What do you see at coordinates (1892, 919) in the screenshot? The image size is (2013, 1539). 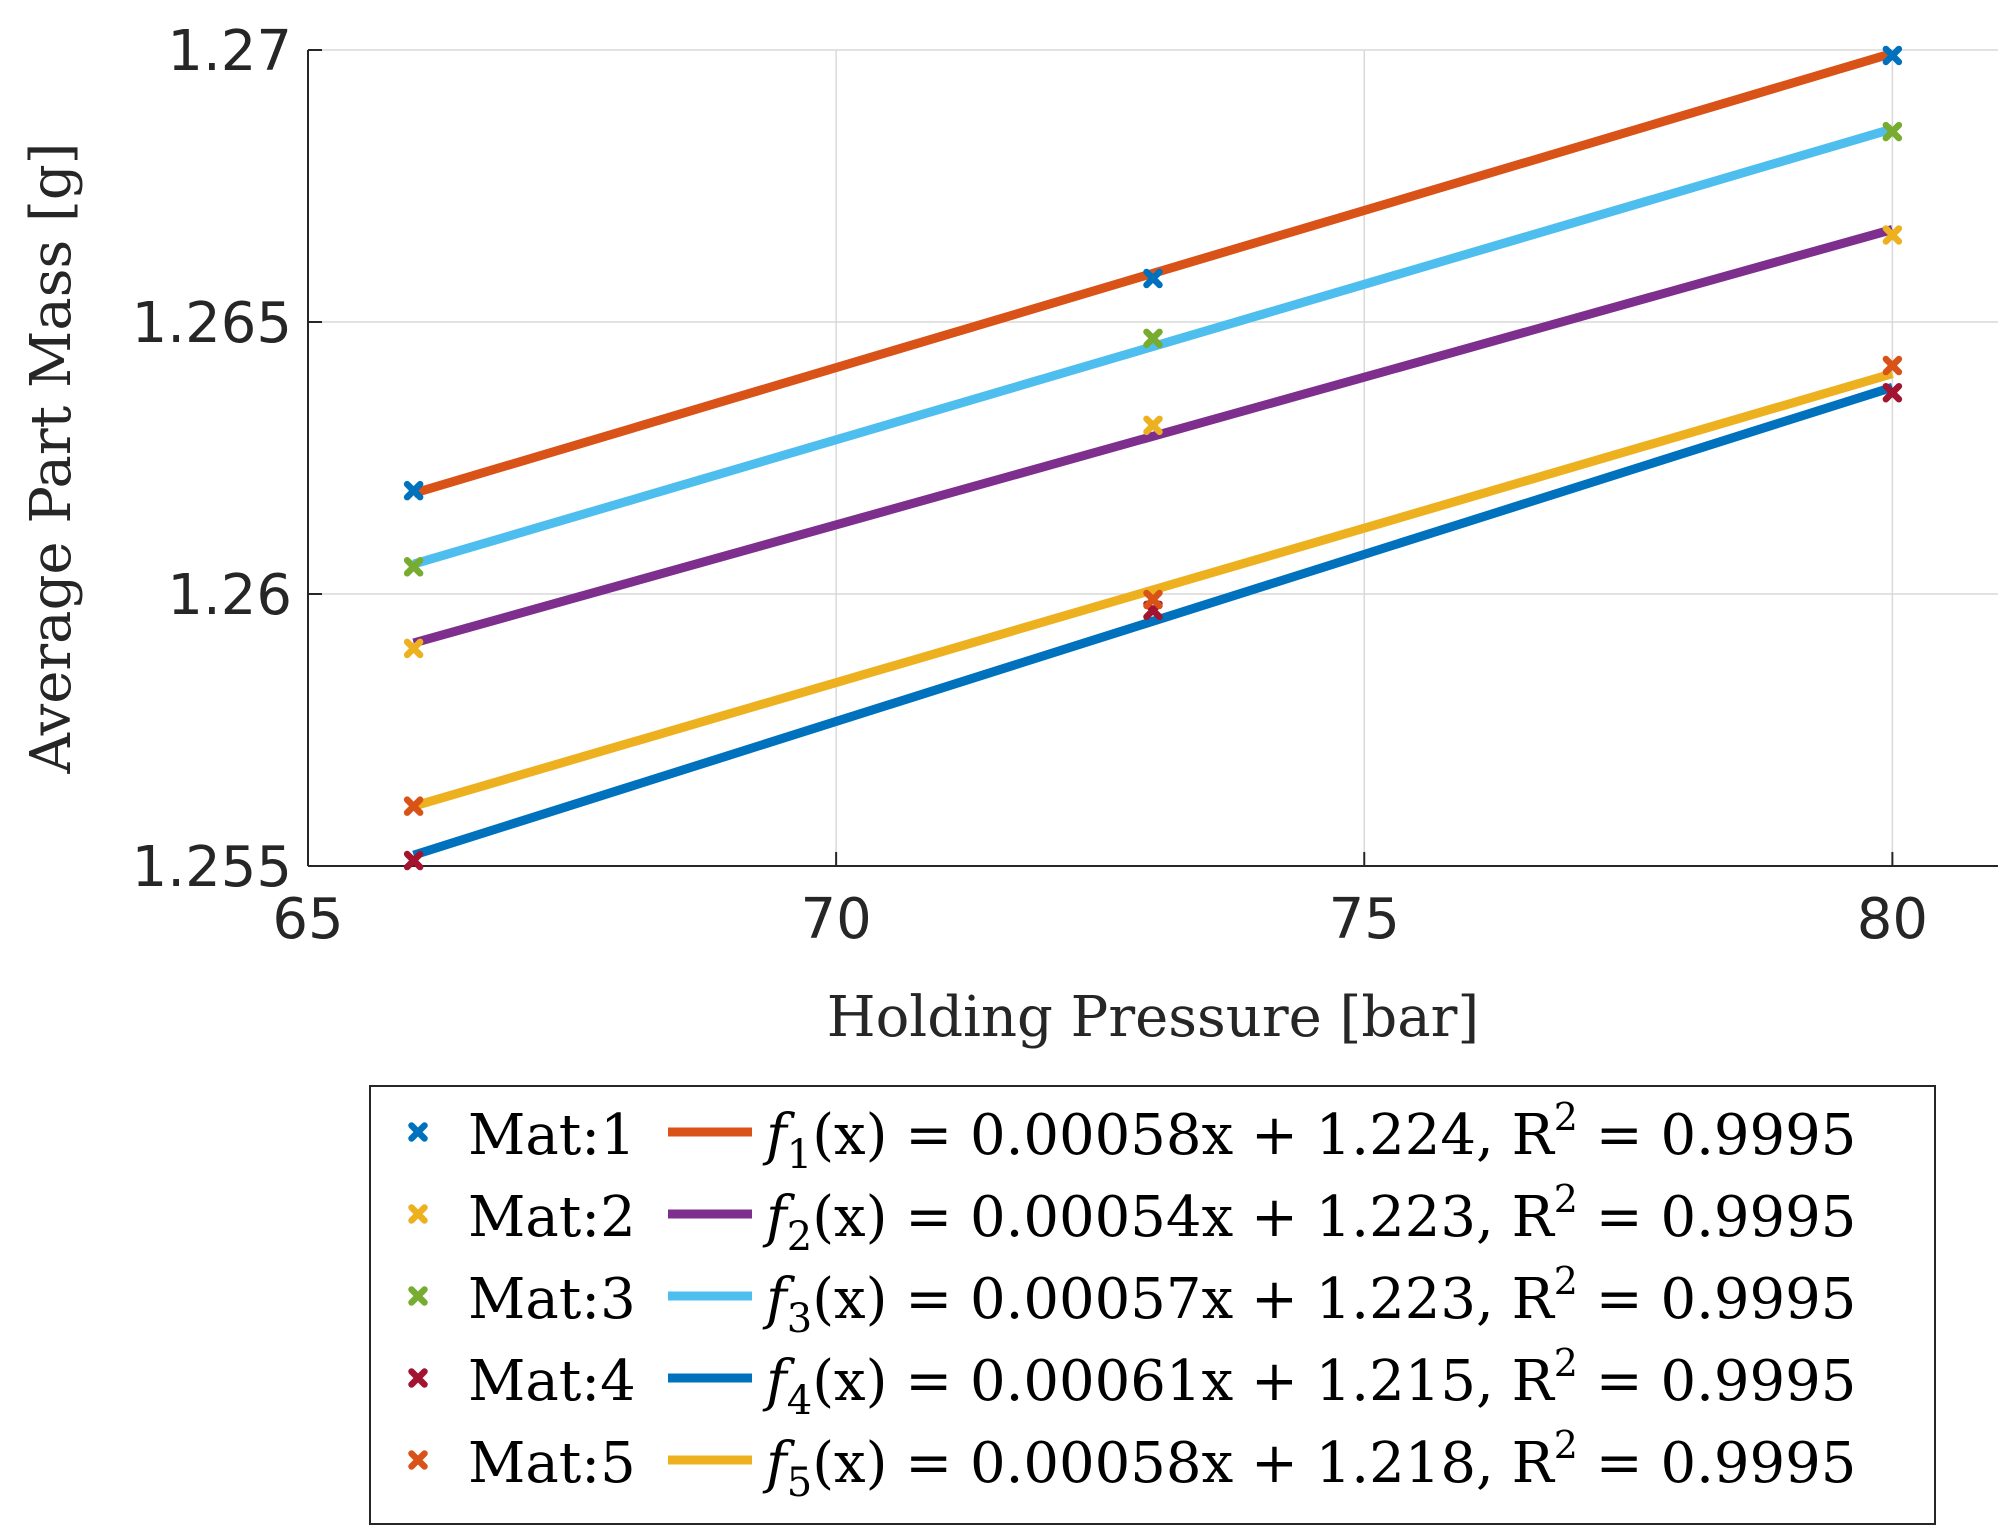 I see `x-tick-label: 80` at bounding box center [1892, 919].